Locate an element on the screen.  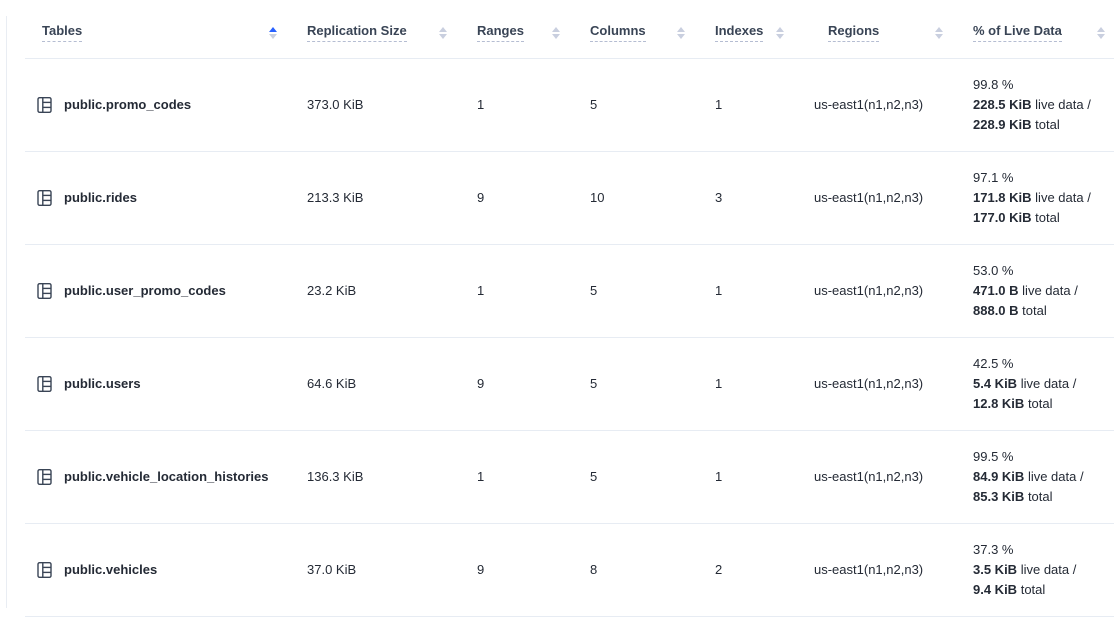
column-header-columns-label: Columns is located at coordinates (618, 33).